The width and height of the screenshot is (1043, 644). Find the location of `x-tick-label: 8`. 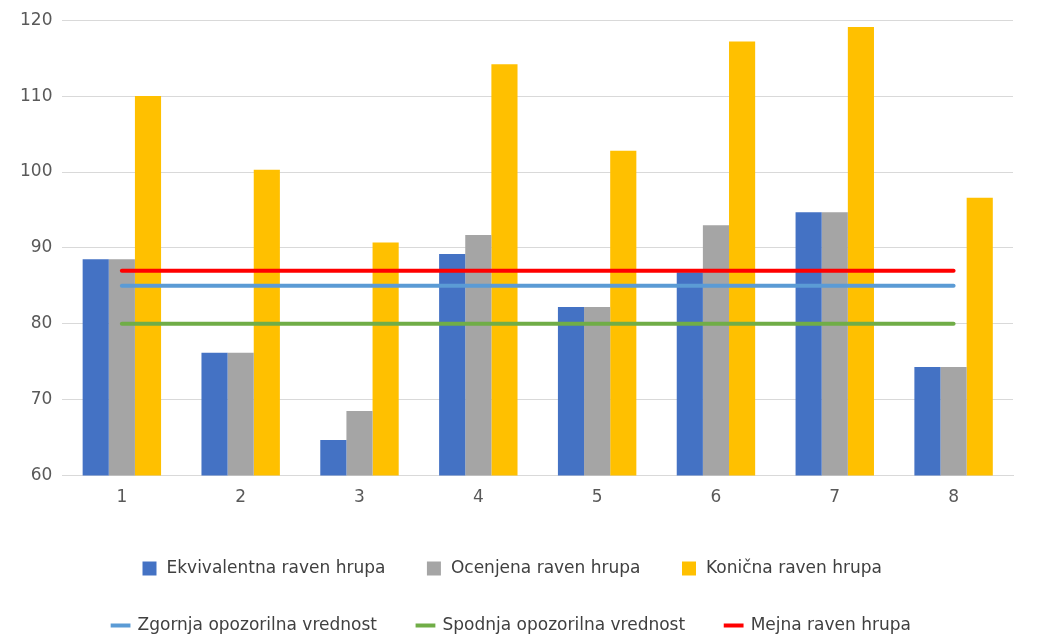

x-tick-label: 8 is located at coordinates (953, 496).